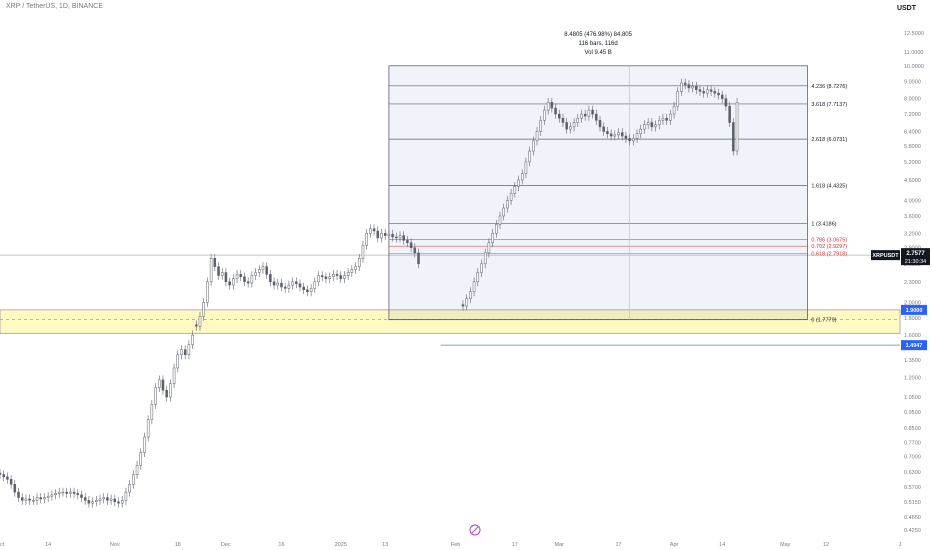 Image resolution: width=932 pixels, height=550 pixels. Describe the element at coordinates (912, 398) in the screenshot. I see `y-tick-label: 1.0500` at that location.